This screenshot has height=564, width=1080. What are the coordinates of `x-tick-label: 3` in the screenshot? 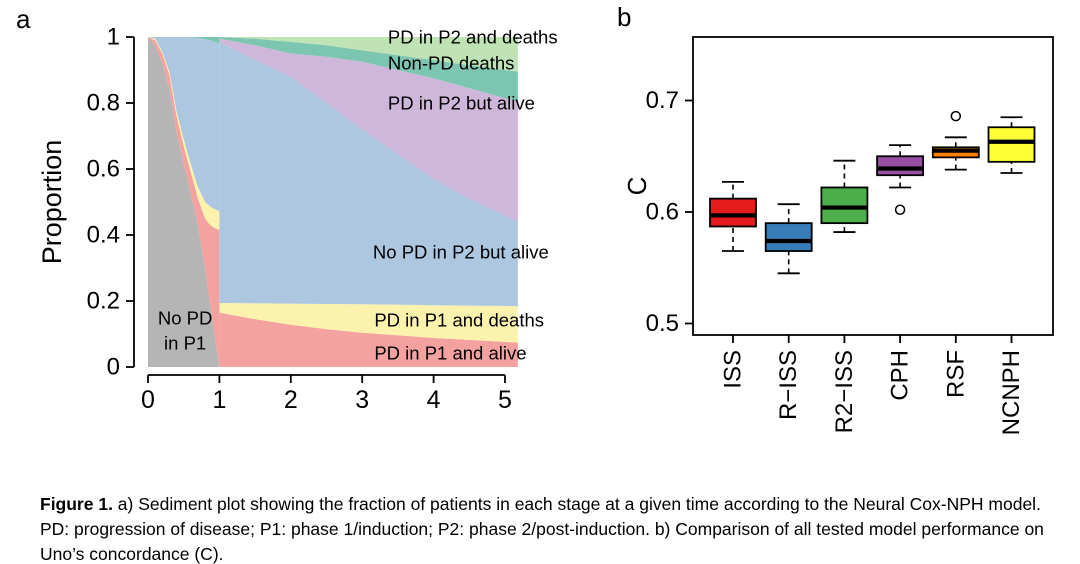 It's located at (362, 400).